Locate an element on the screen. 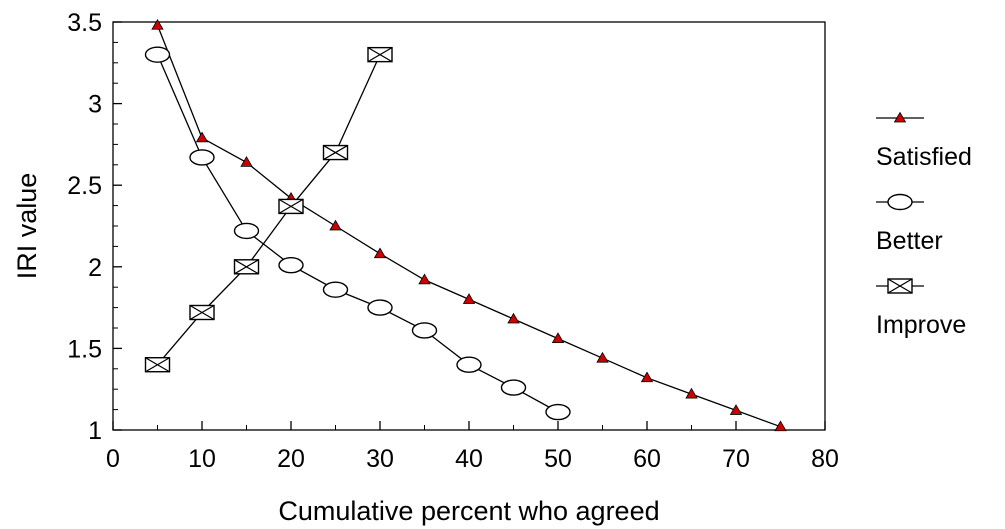  legend-label-satisfied: Satisfied is located at coordinates (924, 157).